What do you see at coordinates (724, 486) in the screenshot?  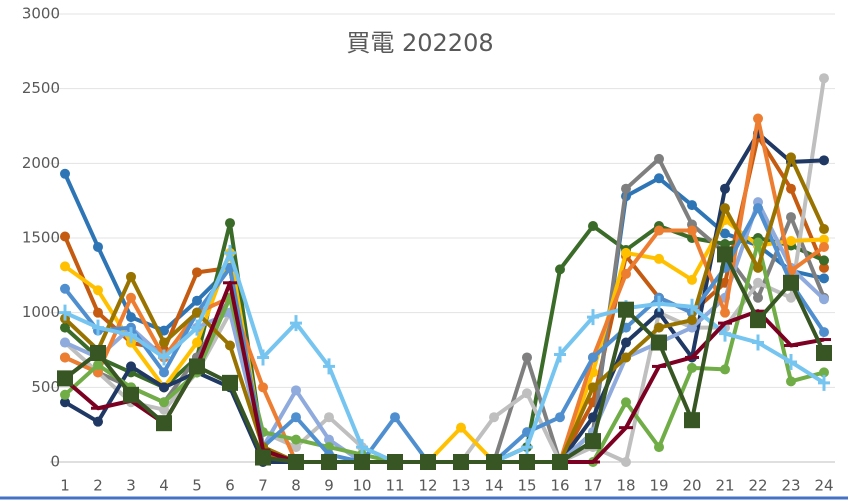 I see `x-tick-label: 21` at bounding box center [724, 486].